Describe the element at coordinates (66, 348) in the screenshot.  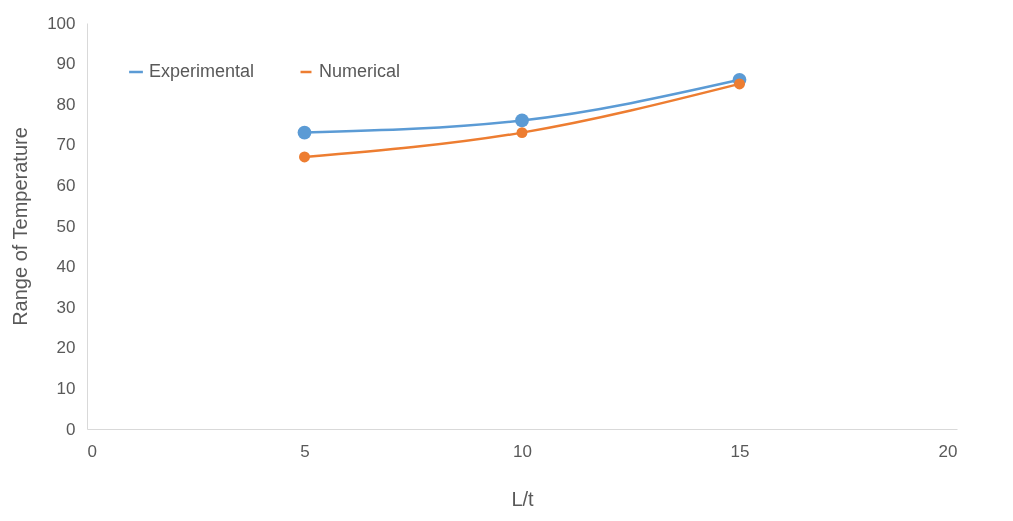
I see `y-tick-label: 20` at that location.